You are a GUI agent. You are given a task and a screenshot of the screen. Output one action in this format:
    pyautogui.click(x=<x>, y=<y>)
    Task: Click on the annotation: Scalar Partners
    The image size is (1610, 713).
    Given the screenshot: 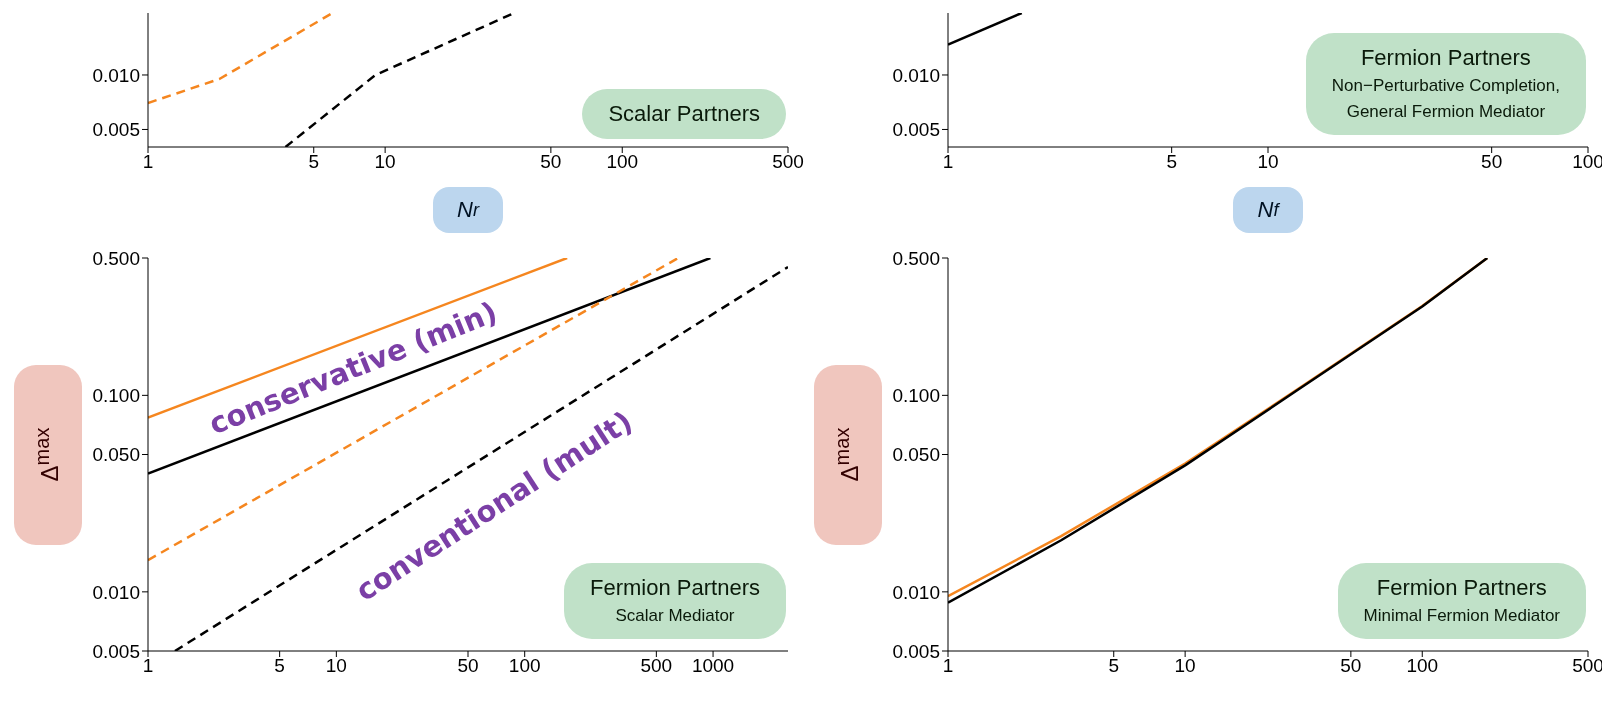 What is the action you would take?
    pyautogui.click(x=684, y=114)
    